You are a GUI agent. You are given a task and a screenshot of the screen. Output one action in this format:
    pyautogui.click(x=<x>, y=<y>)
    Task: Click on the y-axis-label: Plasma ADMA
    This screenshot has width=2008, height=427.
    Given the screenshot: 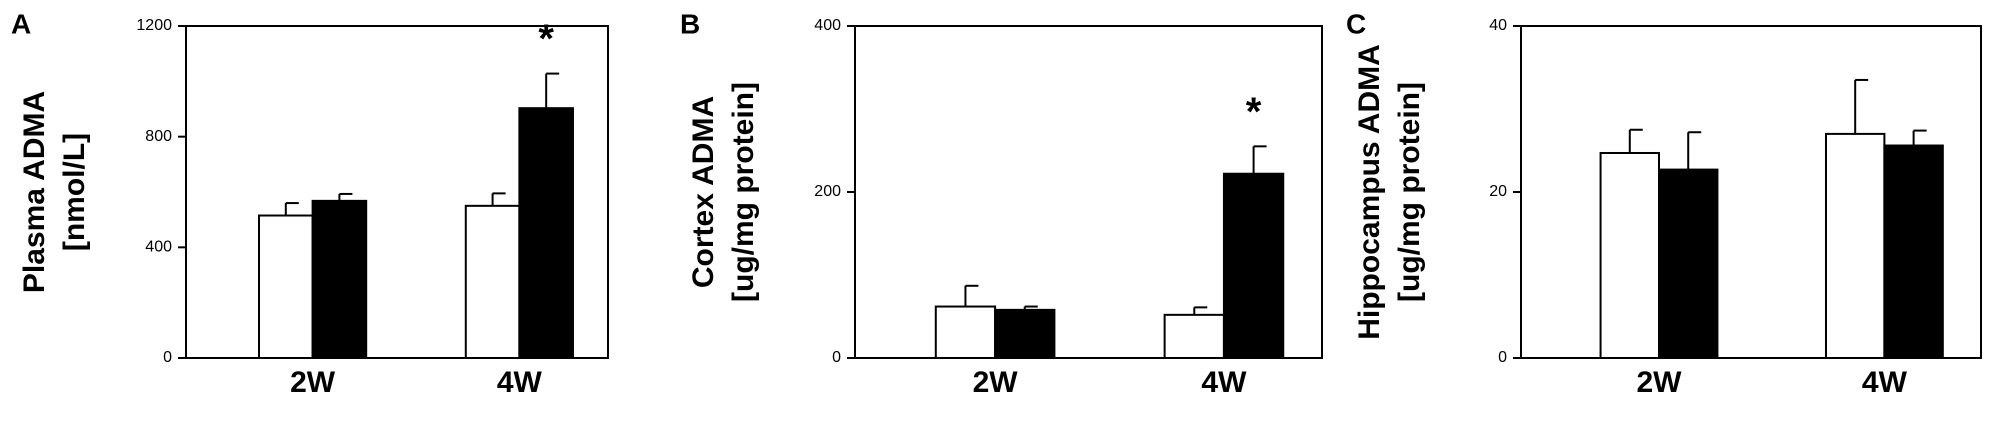 What is the action you would take?
    pyautogui.click(x=34, y=192)
    